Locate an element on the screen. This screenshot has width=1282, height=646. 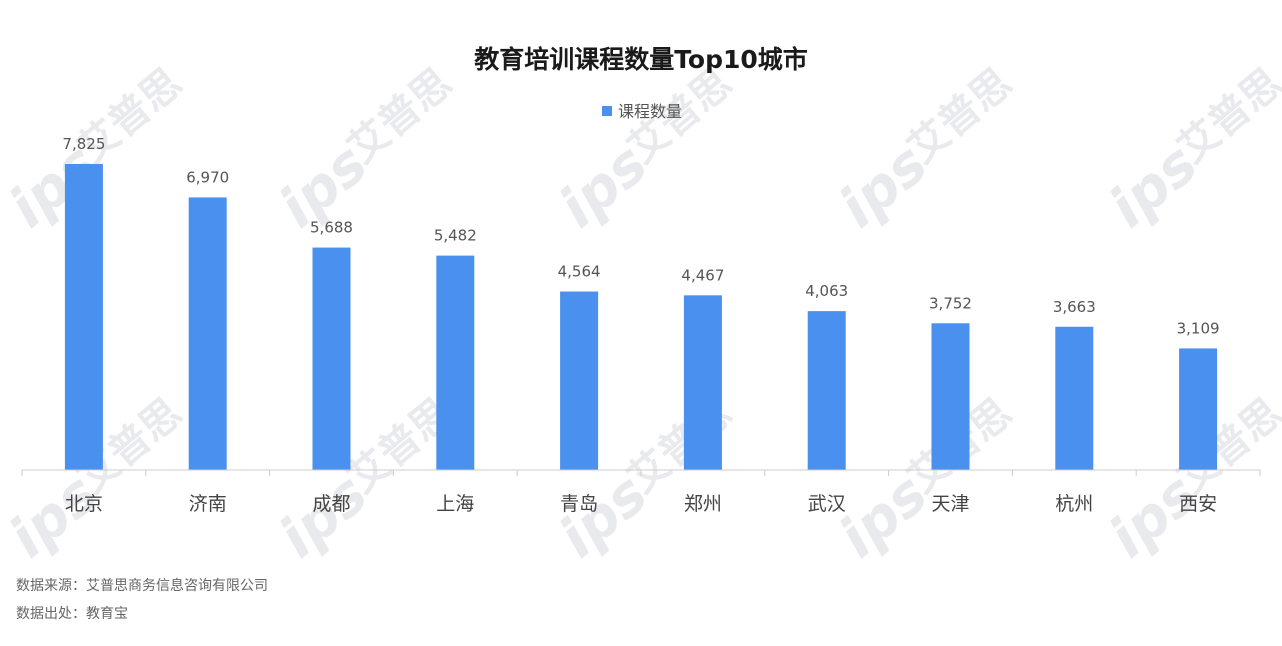
data-label: 4,063 is located at coordinates (826, 291).